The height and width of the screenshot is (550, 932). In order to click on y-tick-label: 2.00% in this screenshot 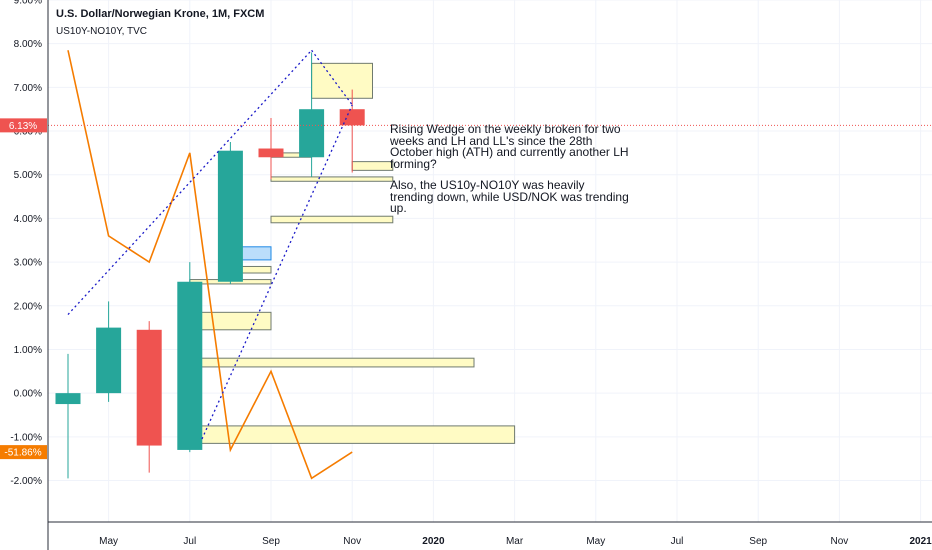, I will do `click(28, 306)`.